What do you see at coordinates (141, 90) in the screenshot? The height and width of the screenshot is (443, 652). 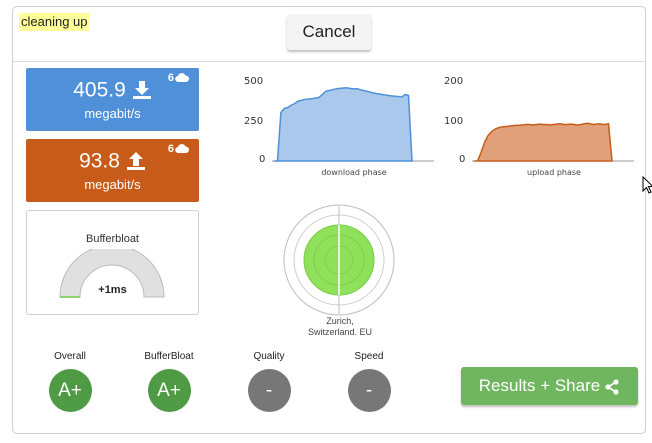 I see `download-icon` at bounding box center [141, 90].